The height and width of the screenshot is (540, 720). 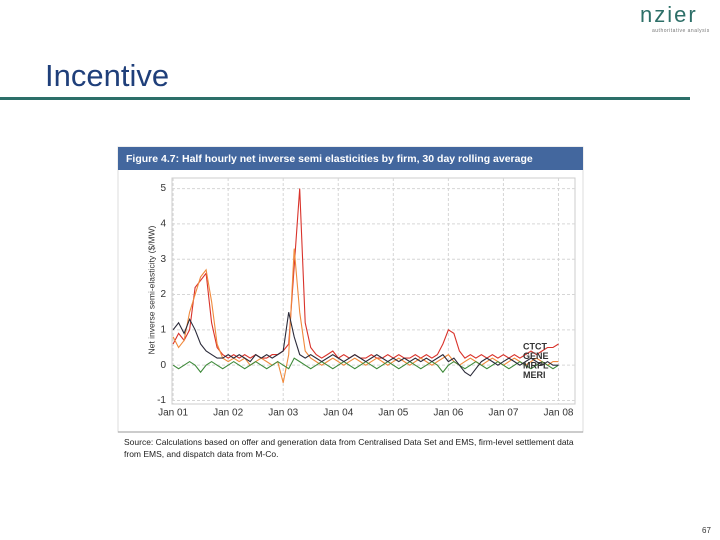 I want to click on x-tick-label: Jan 05, so click(x=393, y=413).